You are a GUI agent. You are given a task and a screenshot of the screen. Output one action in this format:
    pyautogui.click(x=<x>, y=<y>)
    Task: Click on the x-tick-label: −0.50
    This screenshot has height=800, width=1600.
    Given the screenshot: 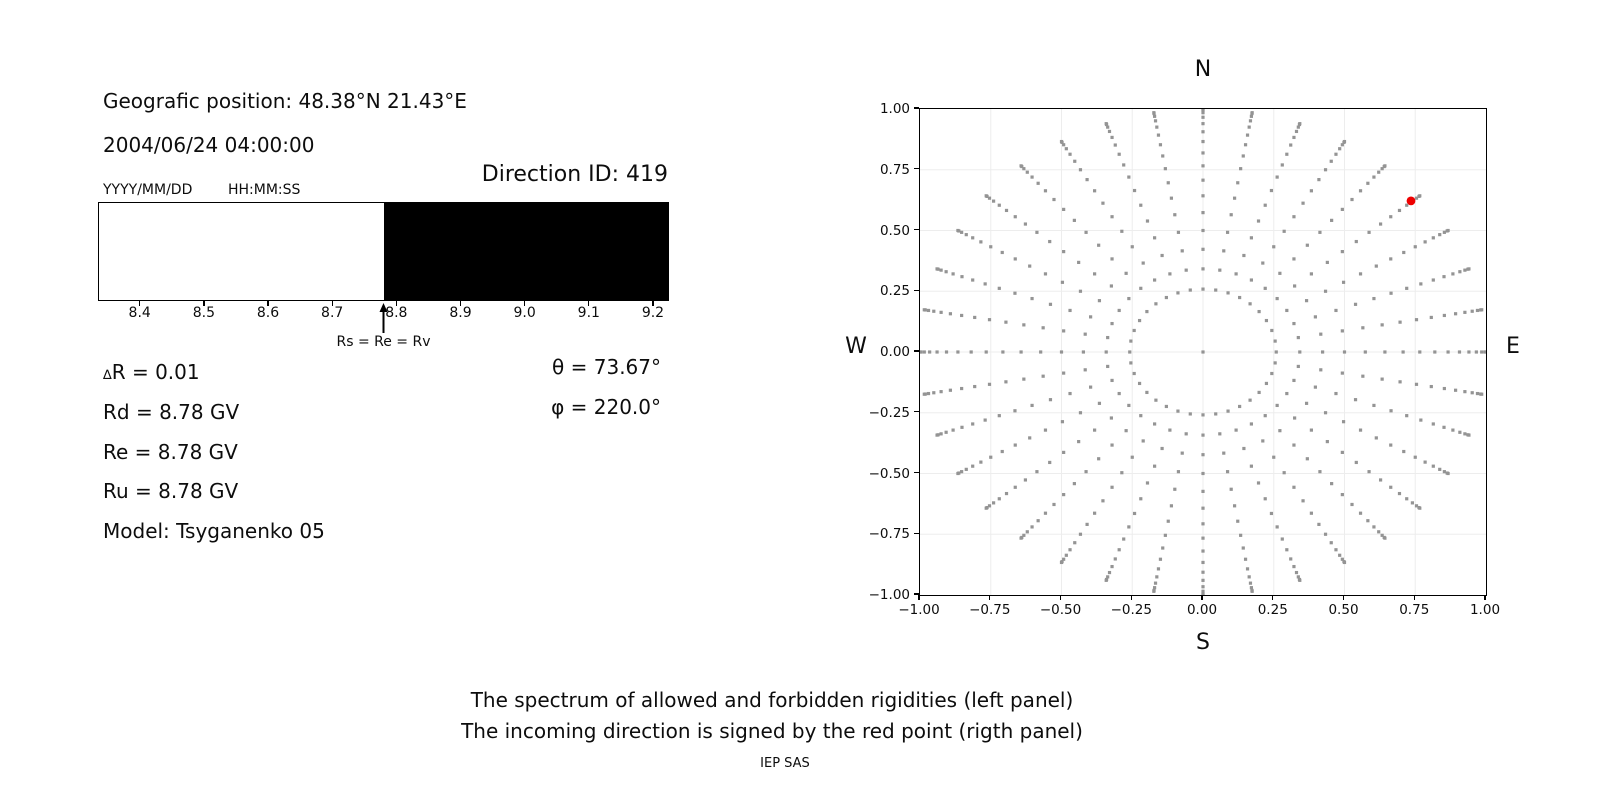 What is the action you would take?
    pyautogui.click(x=1060, y=610)
    